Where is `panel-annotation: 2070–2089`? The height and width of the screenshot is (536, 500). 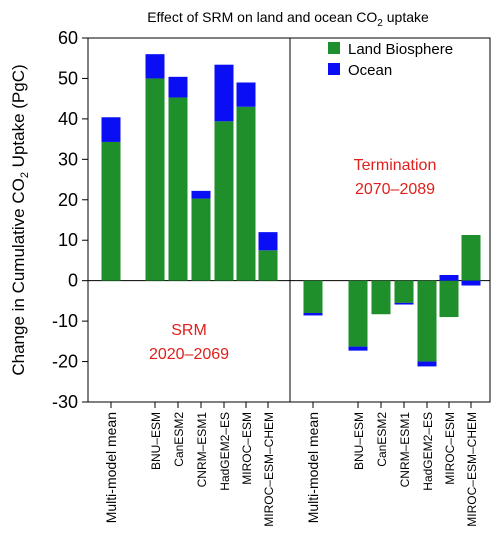 panel-annotation: 2070–2089 is located at coordinates (395, 189).